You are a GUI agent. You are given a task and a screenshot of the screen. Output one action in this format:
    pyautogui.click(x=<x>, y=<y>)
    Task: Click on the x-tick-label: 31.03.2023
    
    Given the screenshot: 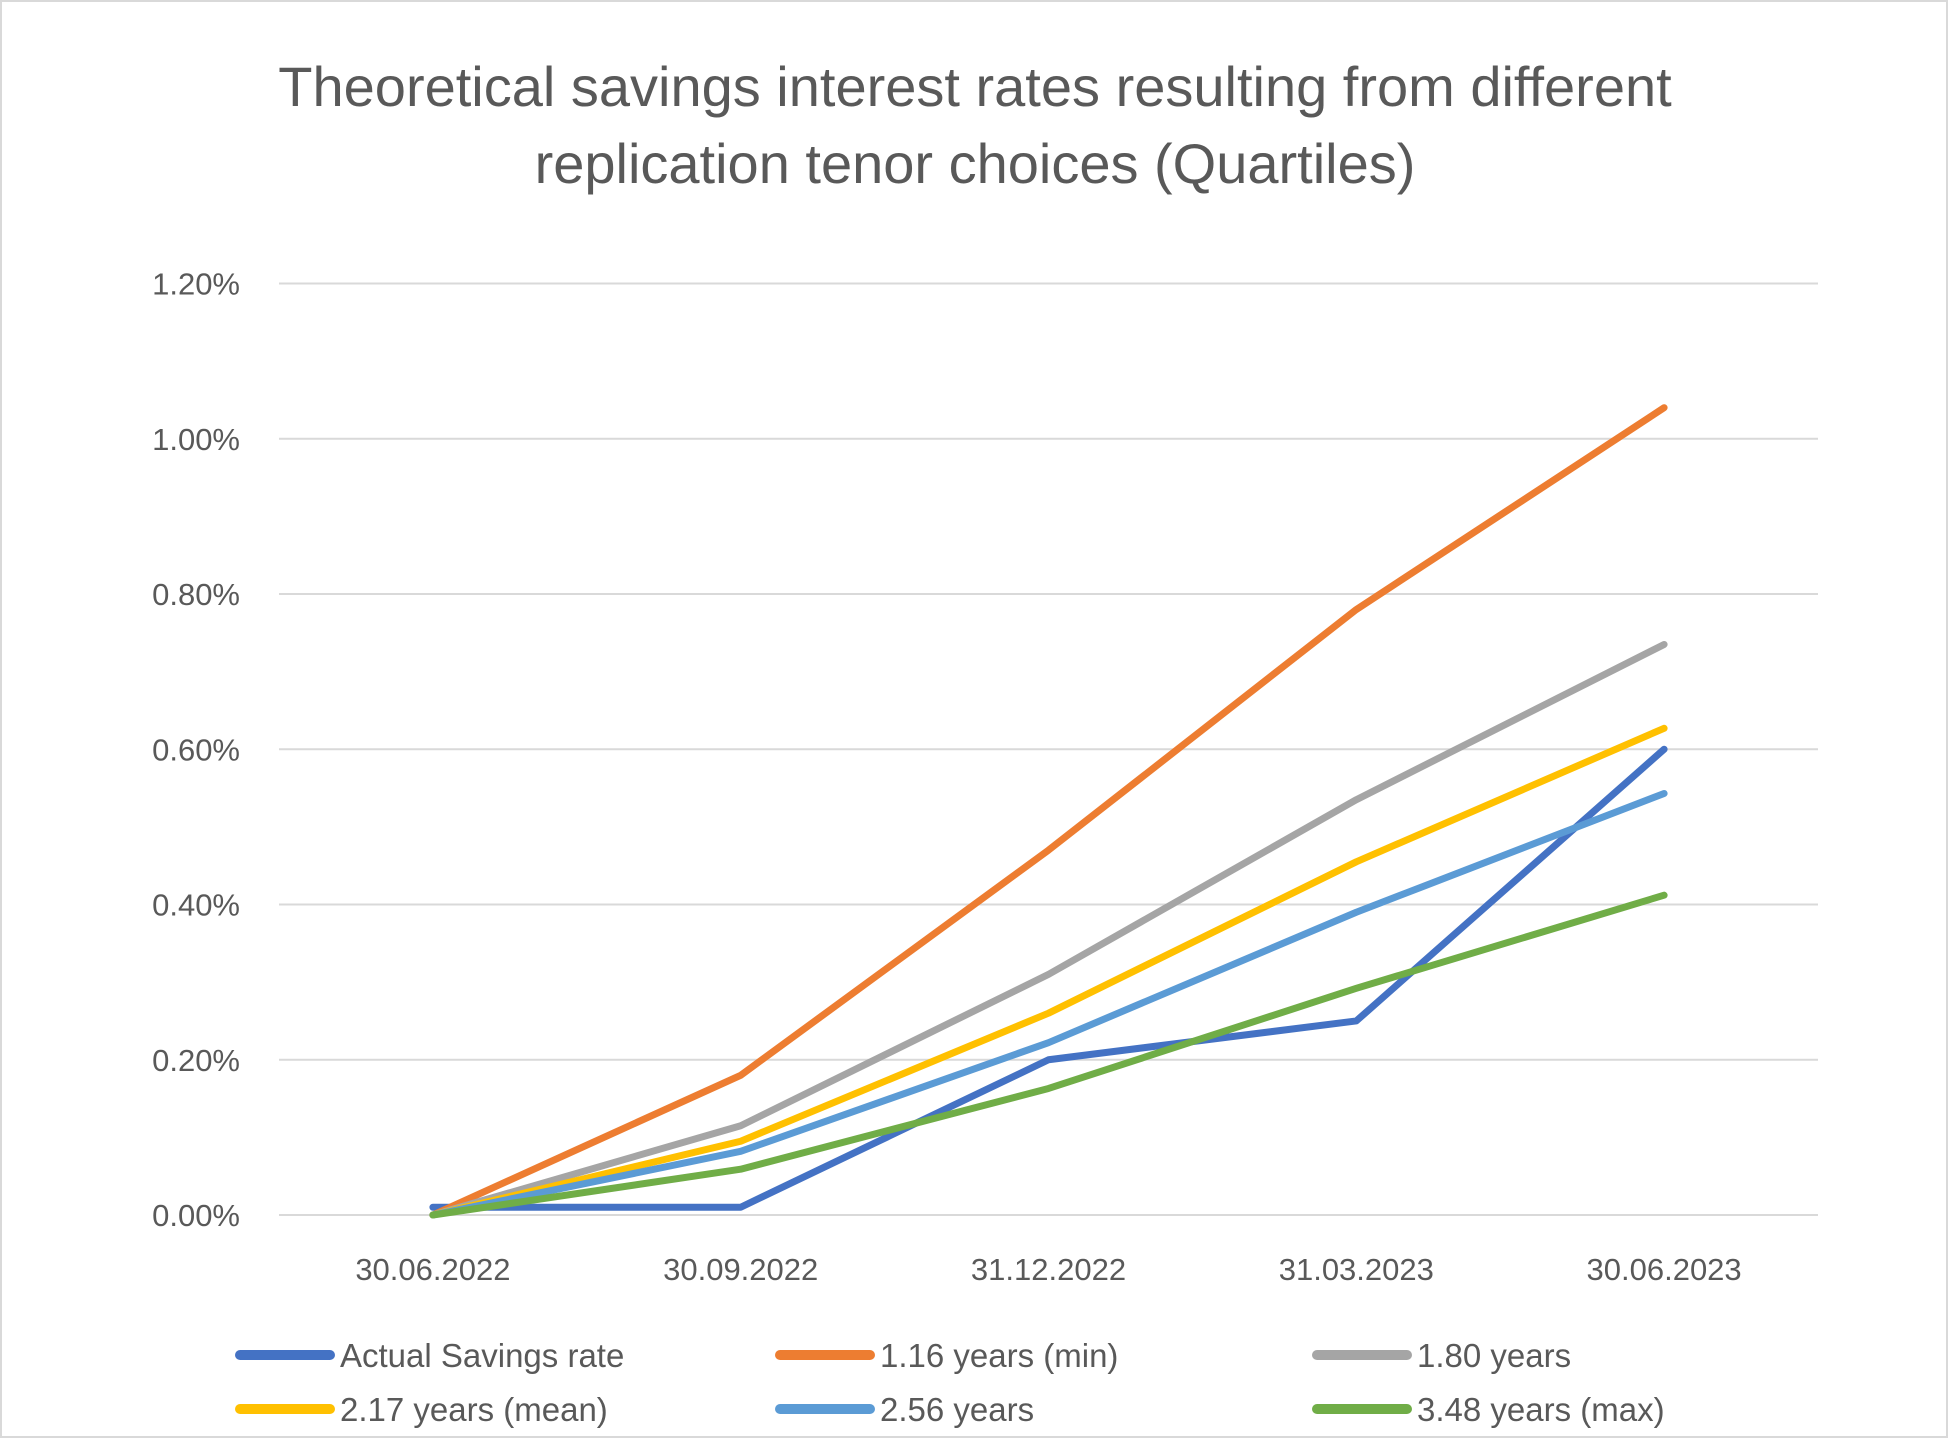 What is the action you would take?
    pyautogui.click(x=1356, y=1269)
    